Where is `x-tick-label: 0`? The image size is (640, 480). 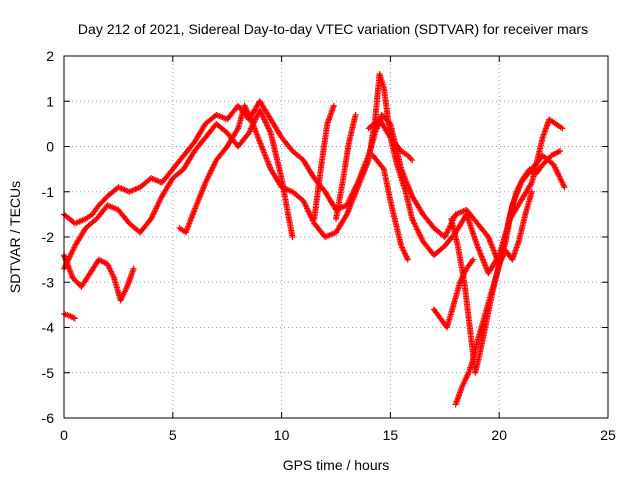 x-tick-label: 0 is located at coordinates (64, 435).